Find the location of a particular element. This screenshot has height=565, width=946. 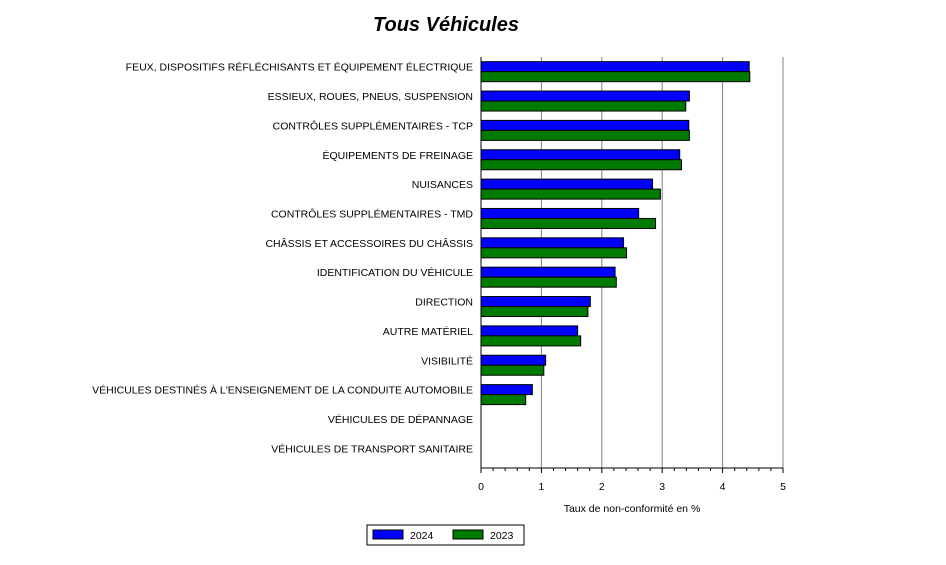

chart-title: Tous Véhicules is located at coordinates (446, 25).